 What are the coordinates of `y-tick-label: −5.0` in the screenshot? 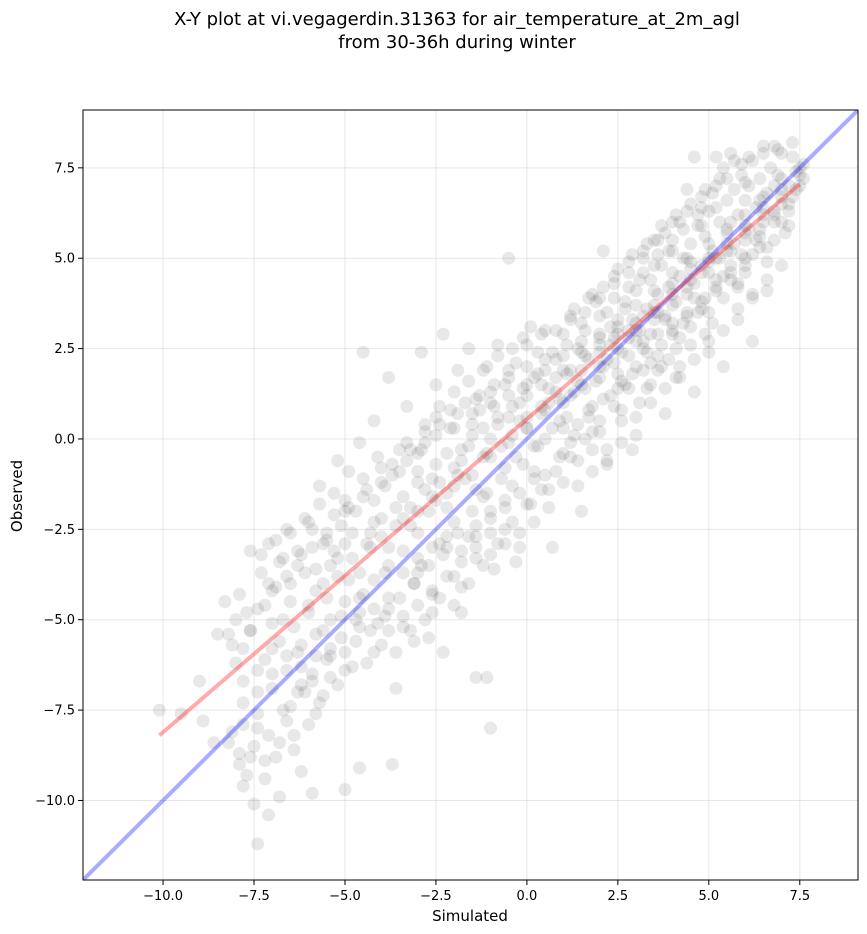 It's located at (59, 620).